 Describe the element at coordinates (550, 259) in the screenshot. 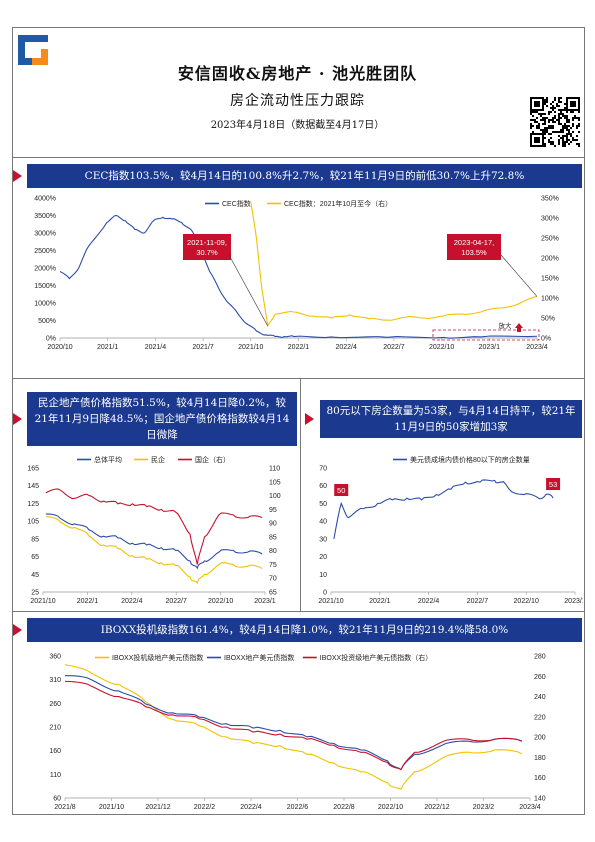

I see `y-right-tick-label: 200%` at that location.